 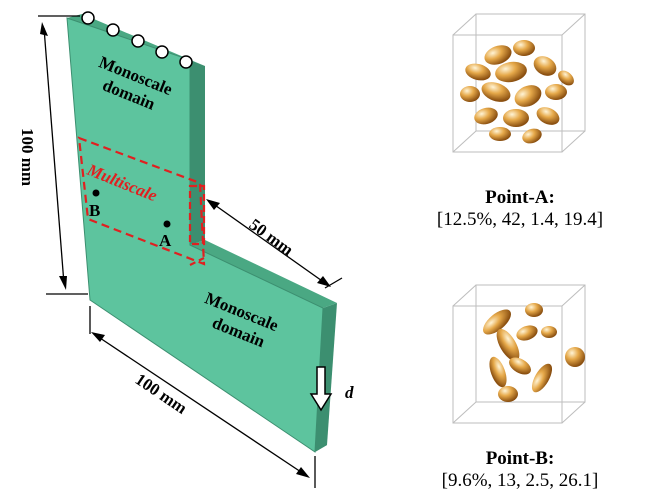 What do you see at coordinates (165, 240) in the screenshot?
I see `point-a-label: A` at bounding box center [165, 240].